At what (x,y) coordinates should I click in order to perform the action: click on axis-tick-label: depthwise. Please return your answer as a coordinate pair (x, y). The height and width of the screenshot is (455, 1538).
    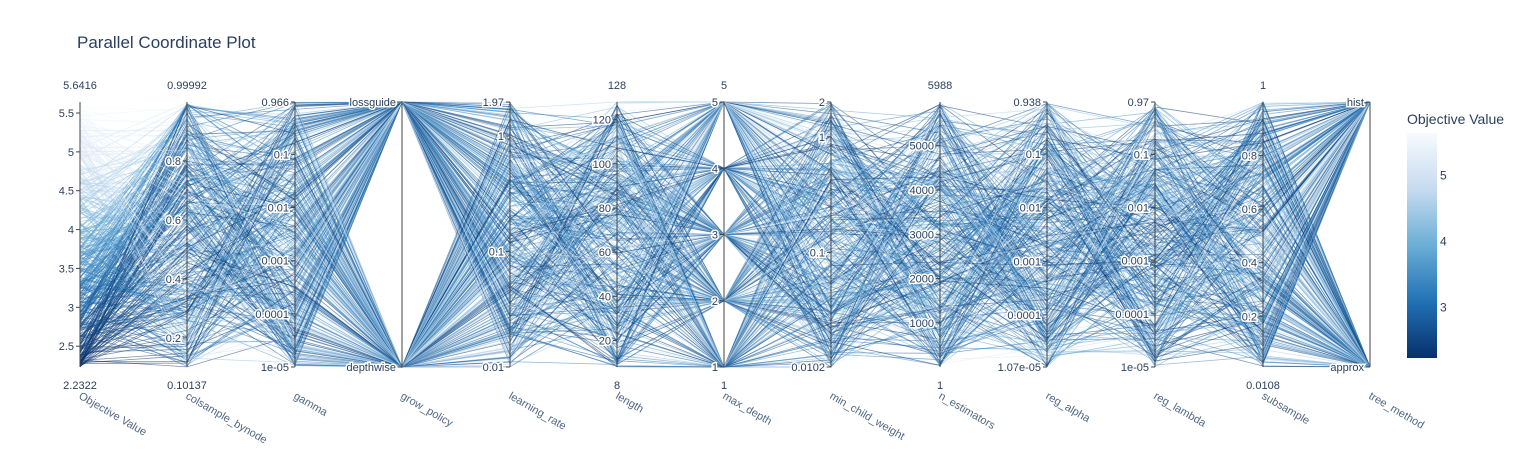
    Looking at the image, I should click on (371, 368).